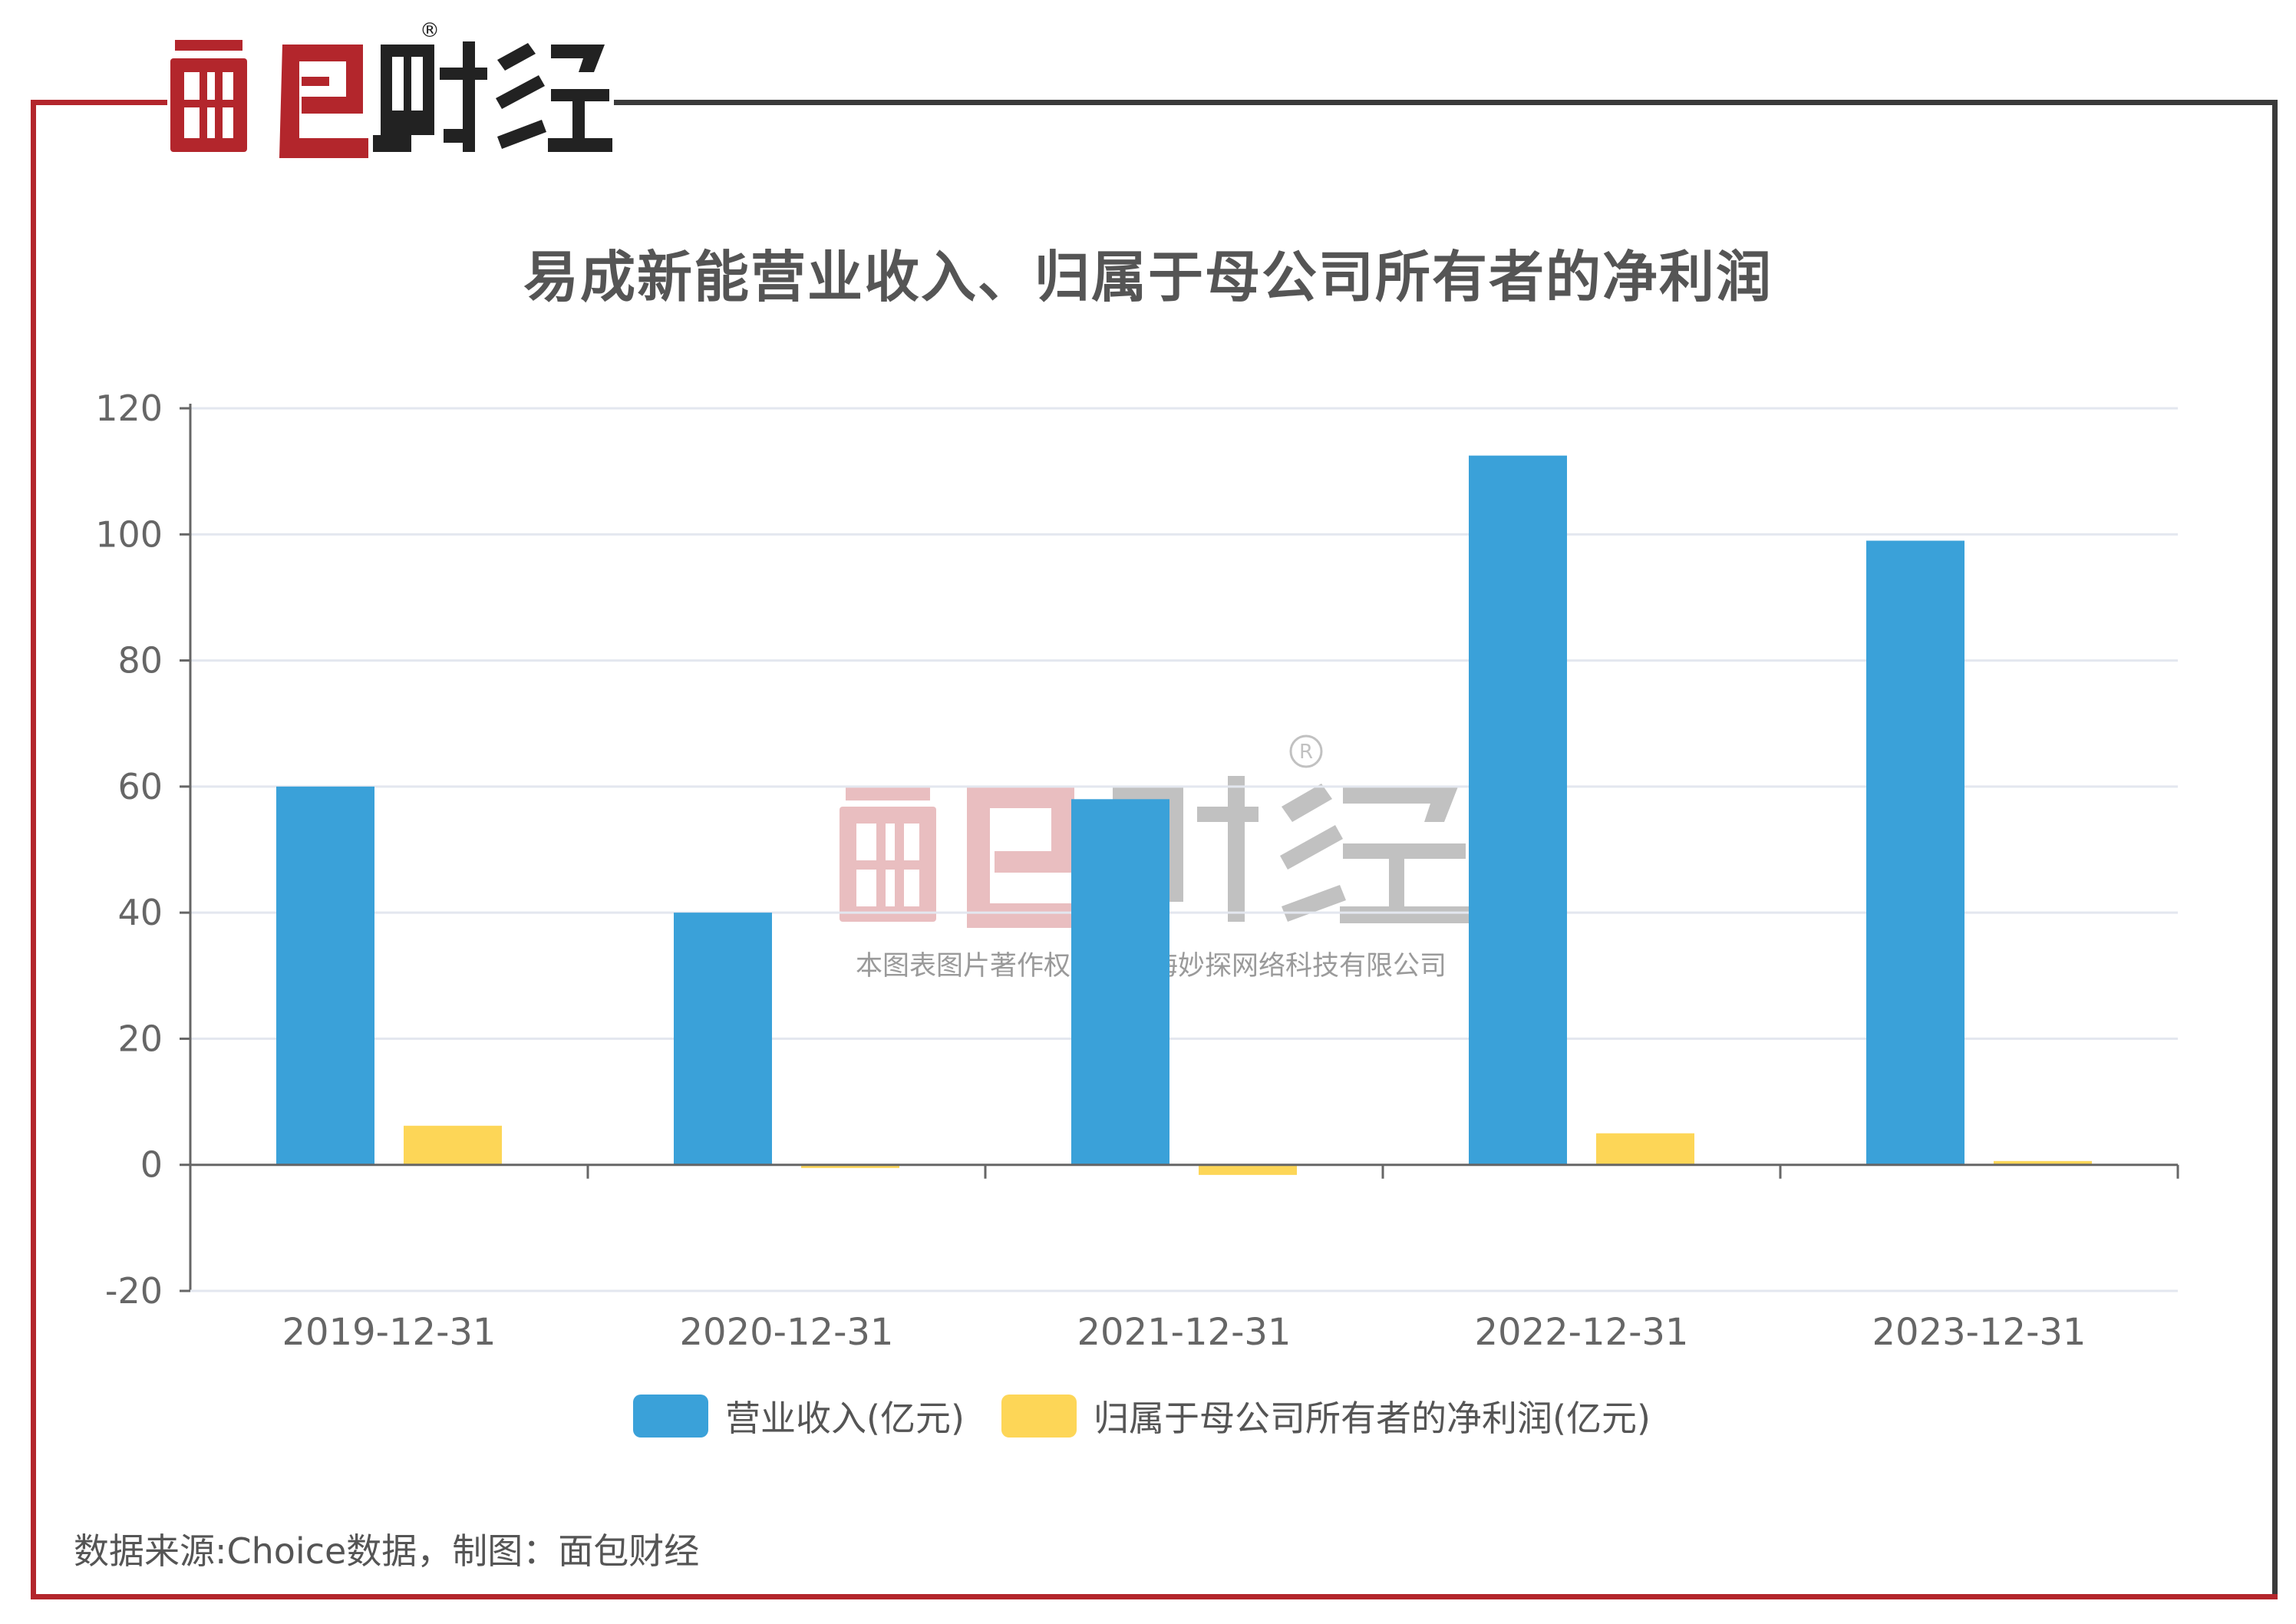  I want to click on y-tick-label: 100, so click(129, 534).